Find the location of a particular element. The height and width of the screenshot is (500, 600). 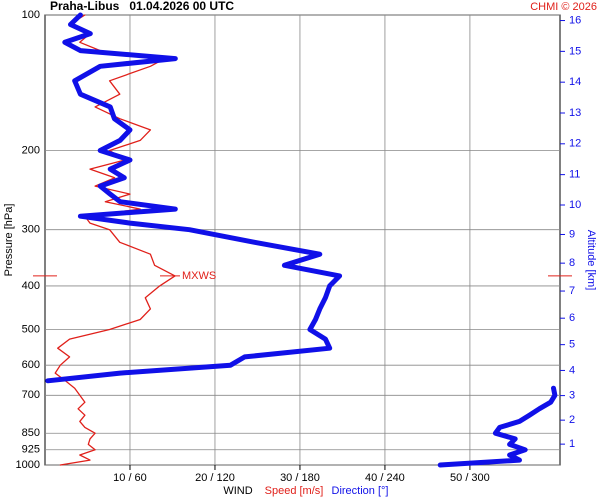

y2-tick-label: 3 is located at coordinates (572, 396).